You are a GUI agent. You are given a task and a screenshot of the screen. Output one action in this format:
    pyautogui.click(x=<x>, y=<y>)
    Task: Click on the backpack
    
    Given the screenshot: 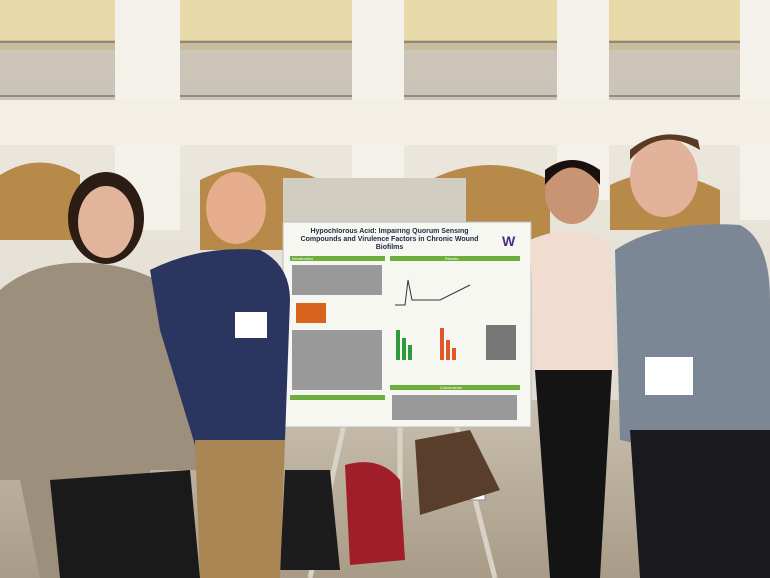 What is the action you would take?
    pyautogui.click(x=310, y=520)
    